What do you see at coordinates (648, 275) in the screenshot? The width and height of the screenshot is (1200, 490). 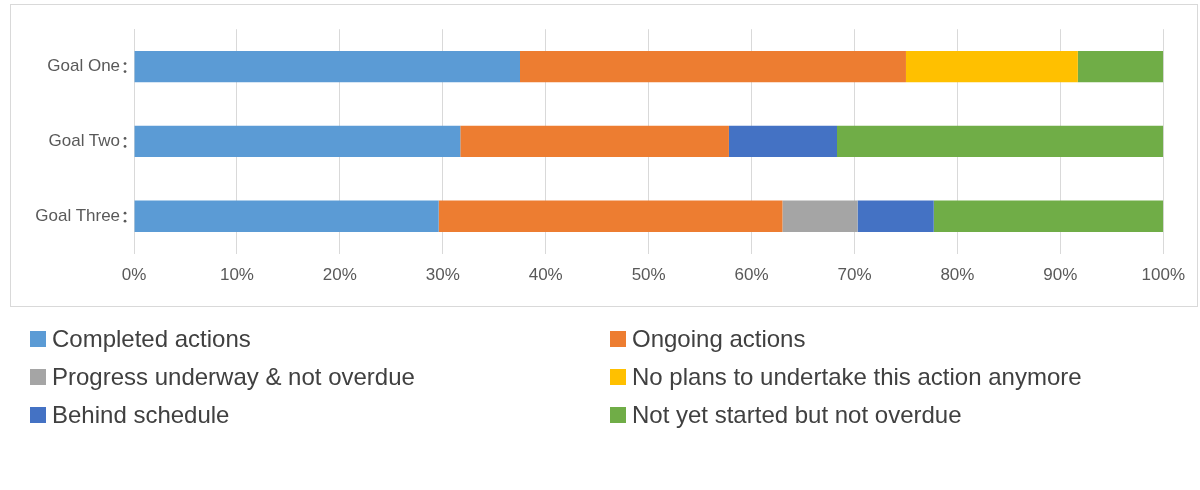 I see `x-tick-label: 50%` at bounding box center [648, 275].